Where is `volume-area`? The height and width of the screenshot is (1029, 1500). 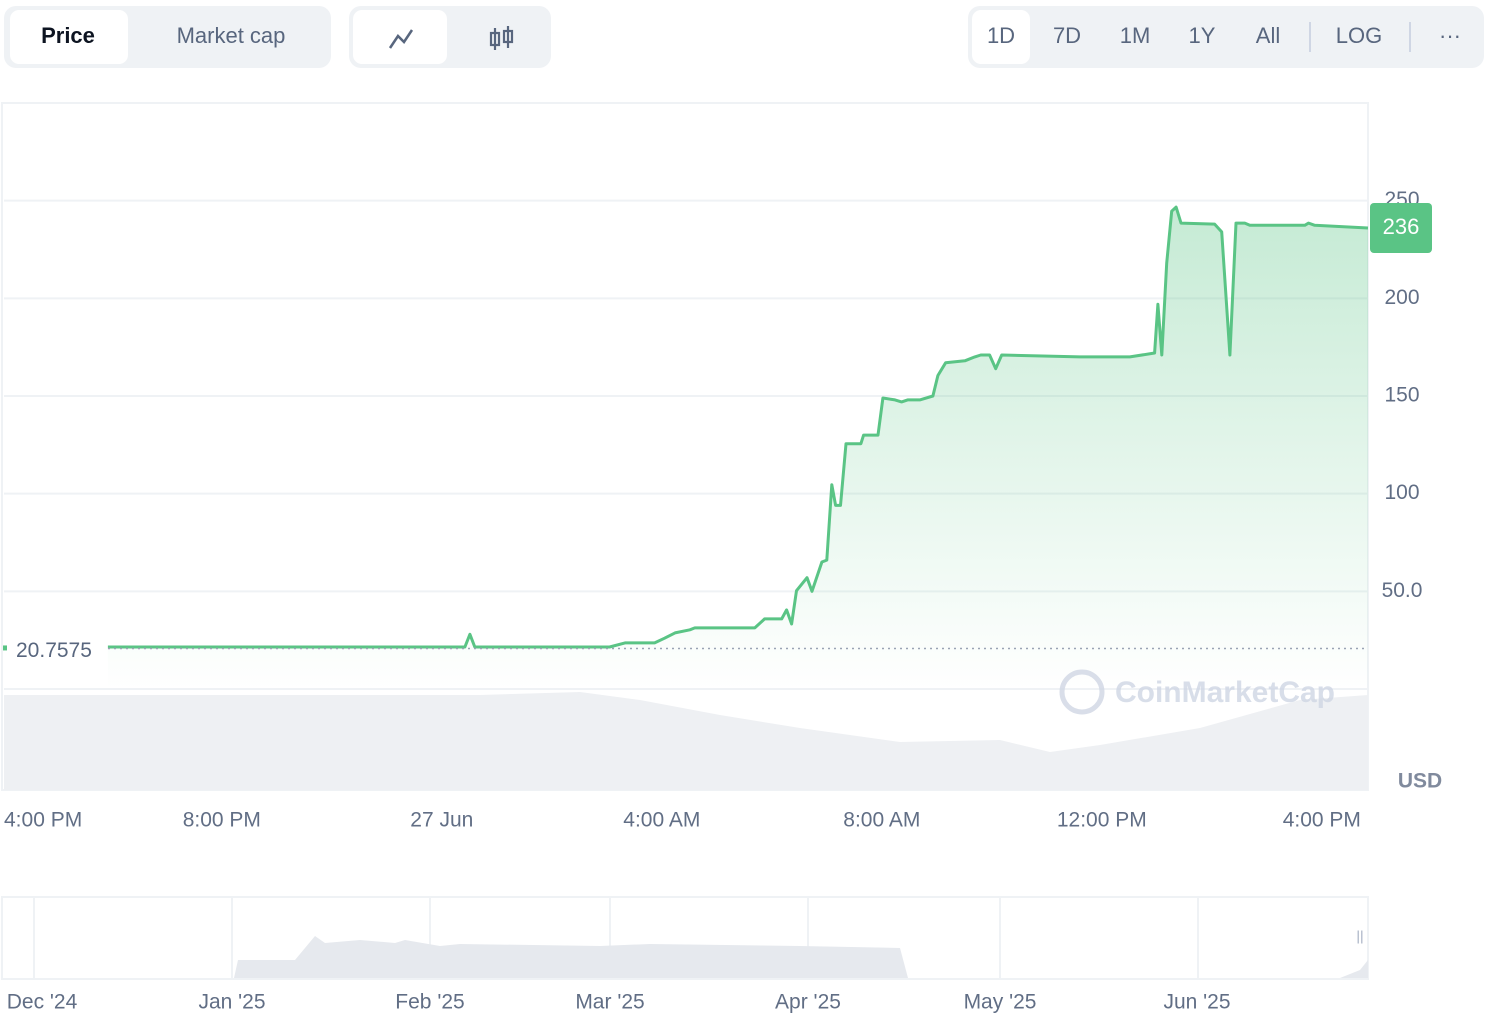
volume-area is located at coordinates (686, 741).